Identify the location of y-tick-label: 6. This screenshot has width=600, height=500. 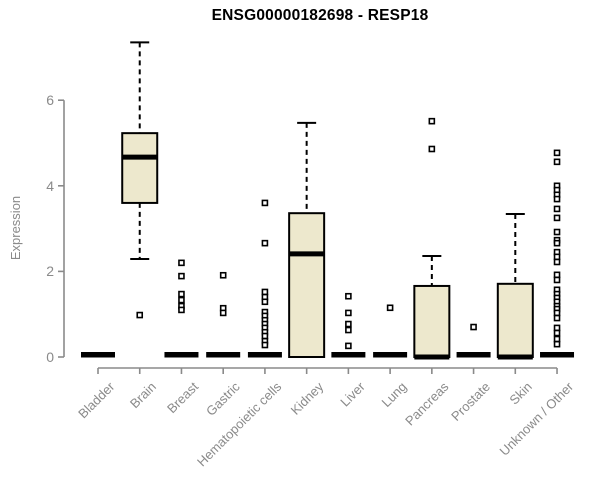
(50, 100).